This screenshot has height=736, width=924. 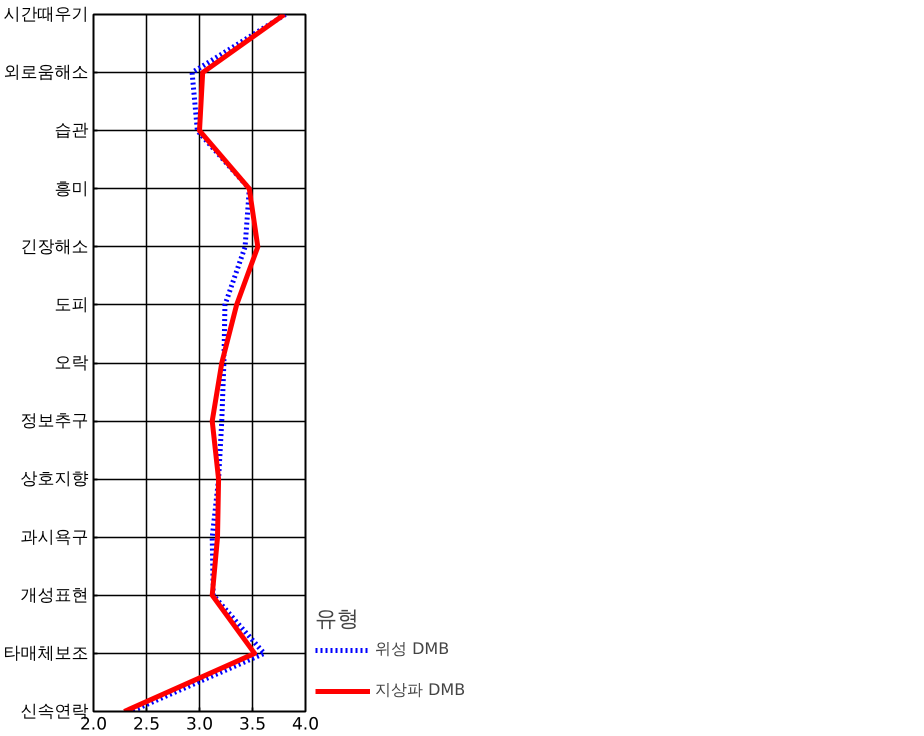 What do you see at coordinates (54, 595) in the screenshot?
I see `y-tick-label: 개성표현` at bounding box center [54, 595].